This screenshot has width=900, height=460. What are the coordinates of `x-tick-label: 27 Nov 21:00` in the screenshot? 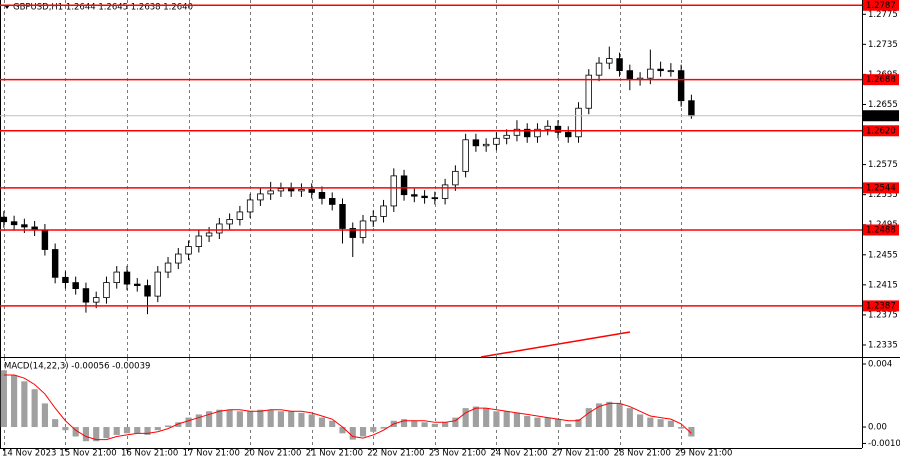 It's located at (580, 454).